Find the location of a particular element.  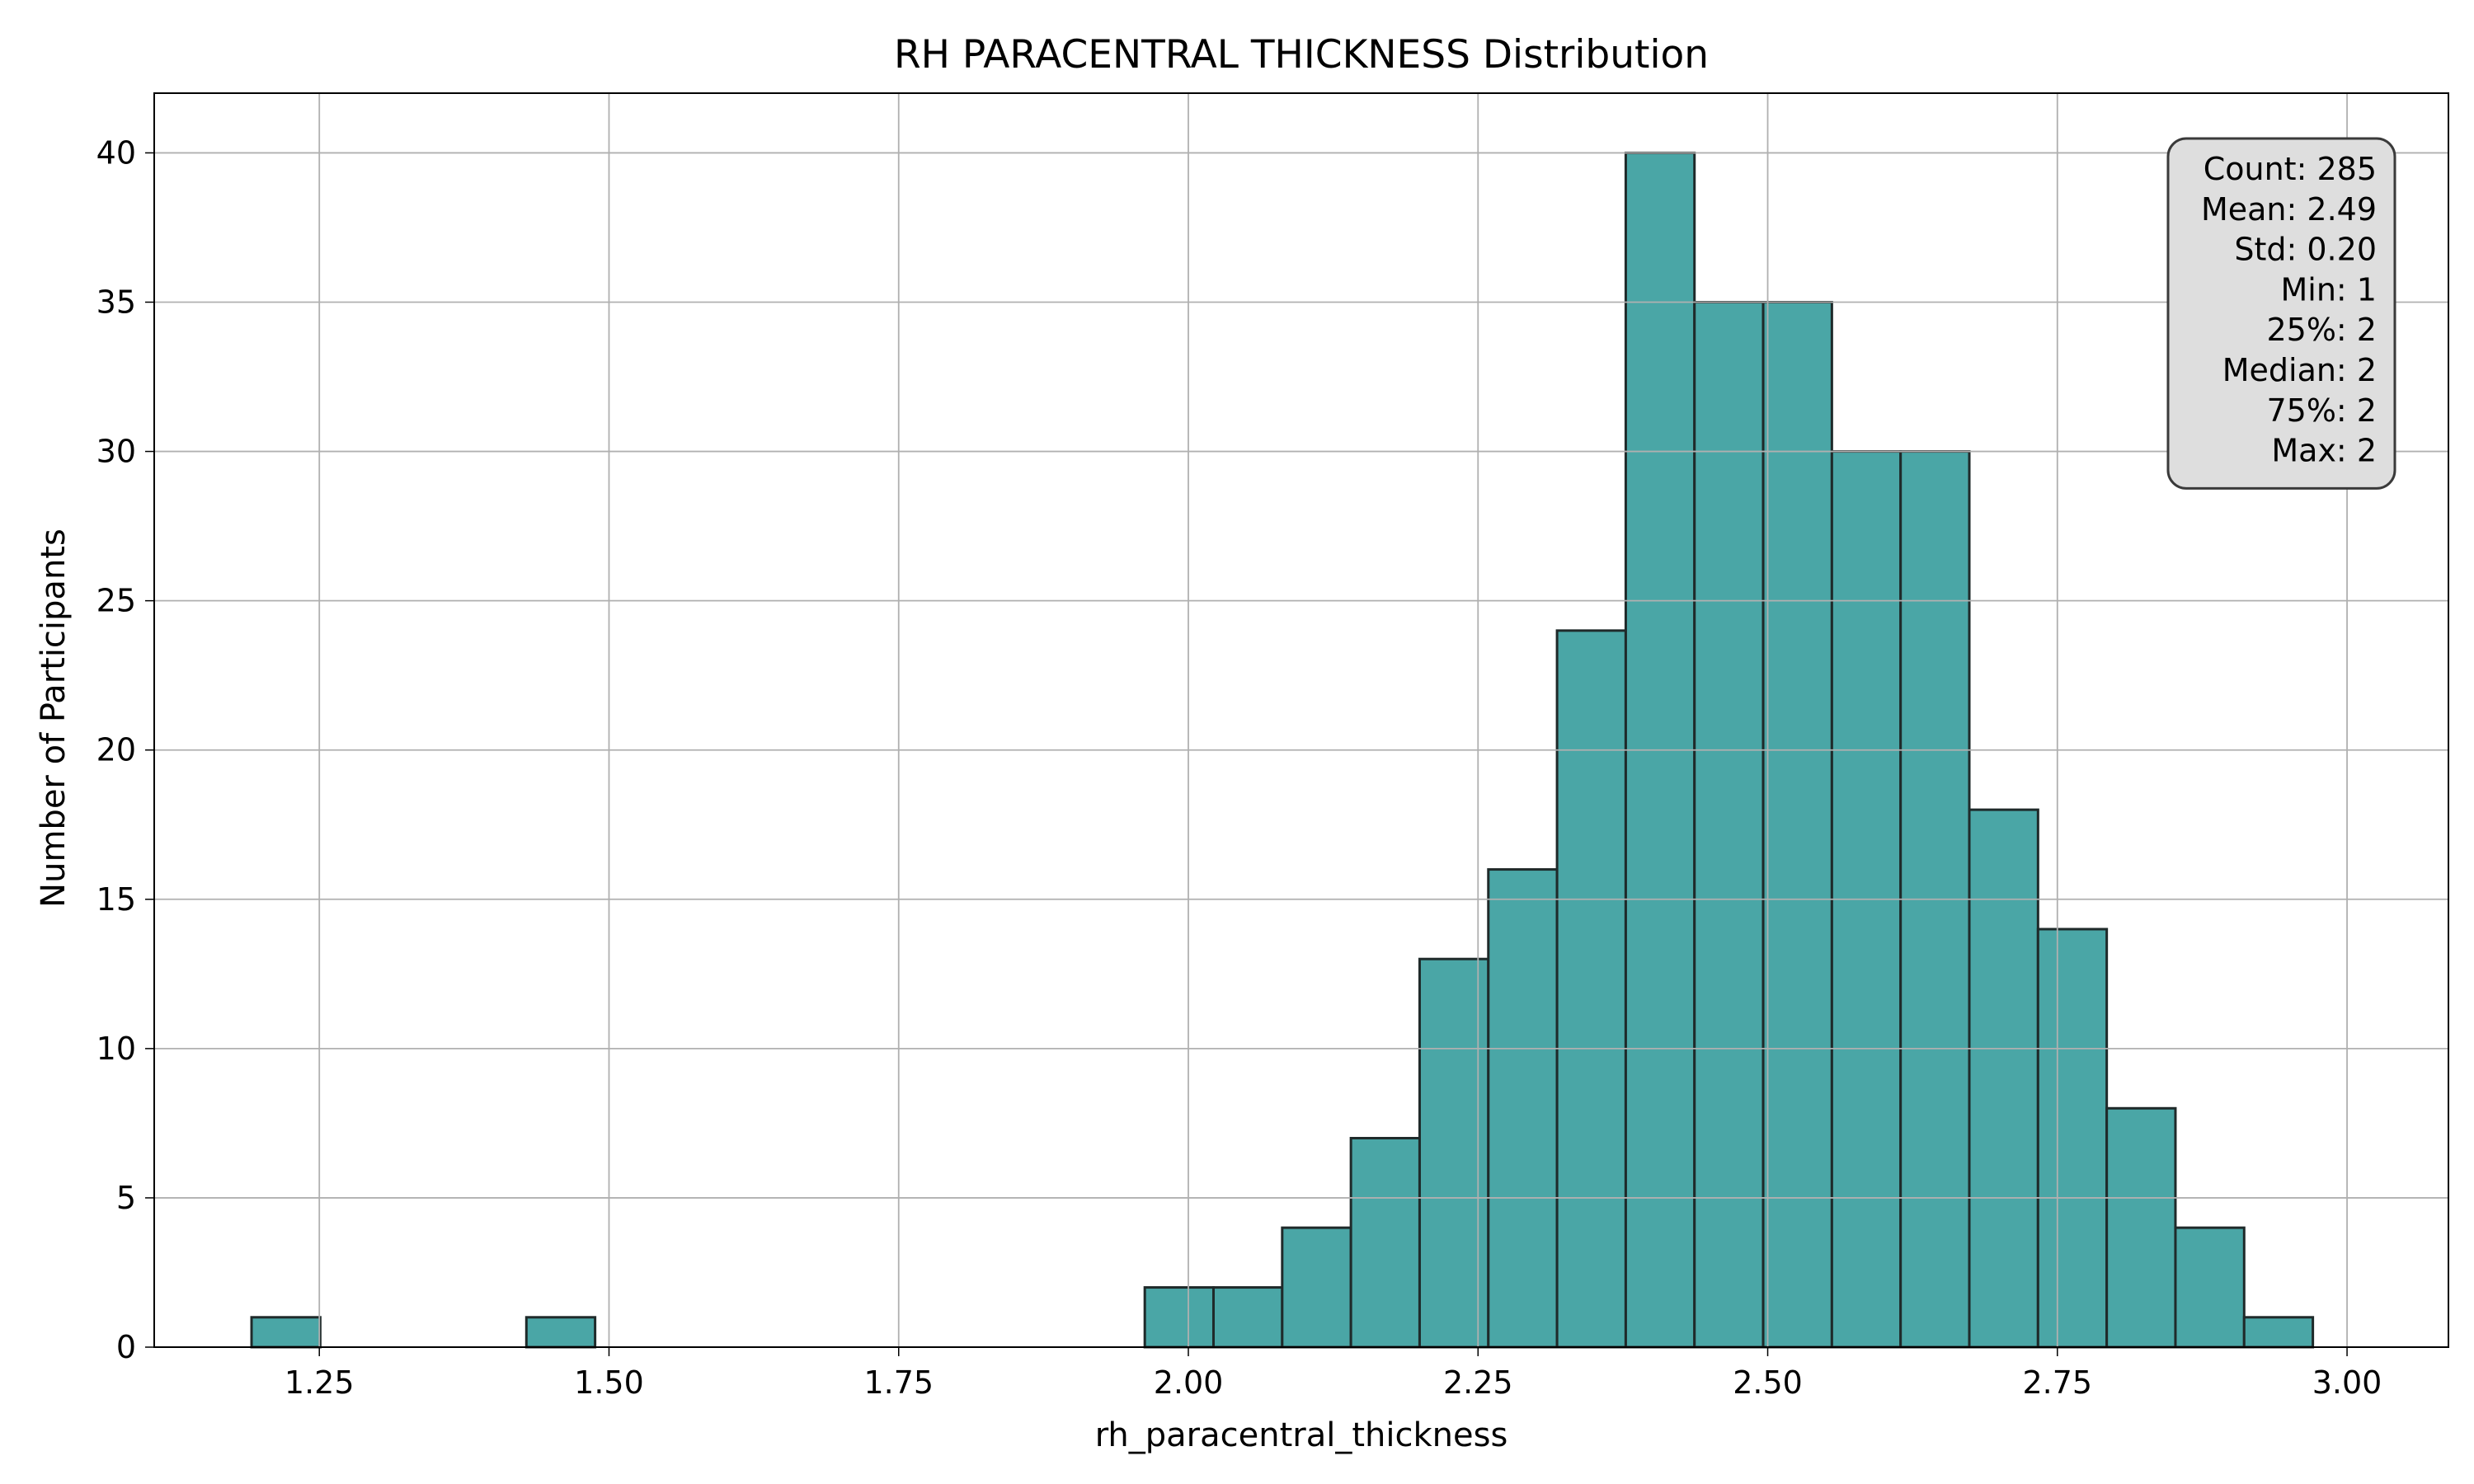

x-tick-label: 2.25 is located at coordinates (1478, 1382).